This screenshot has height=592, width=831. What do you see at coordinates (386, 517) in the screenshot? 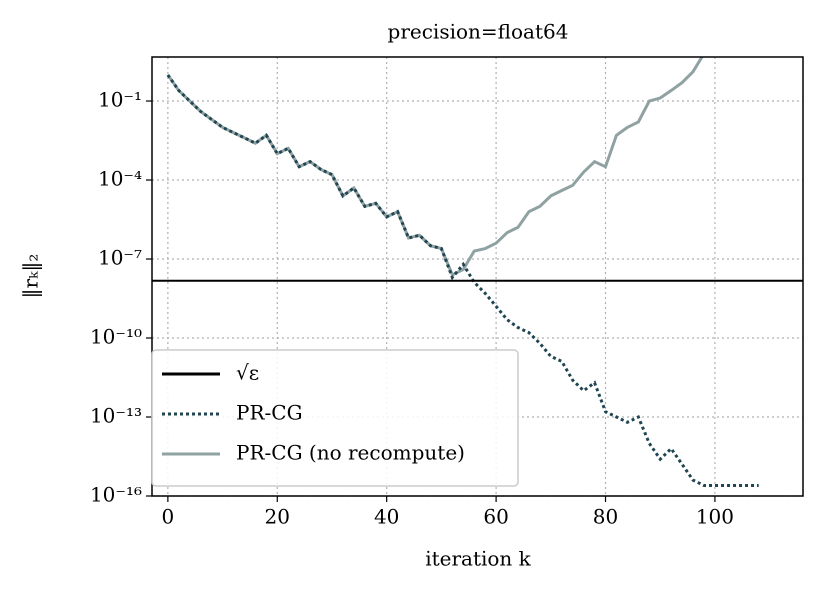
I see `x-tick-label: 40` at bounding box center [386, 517].